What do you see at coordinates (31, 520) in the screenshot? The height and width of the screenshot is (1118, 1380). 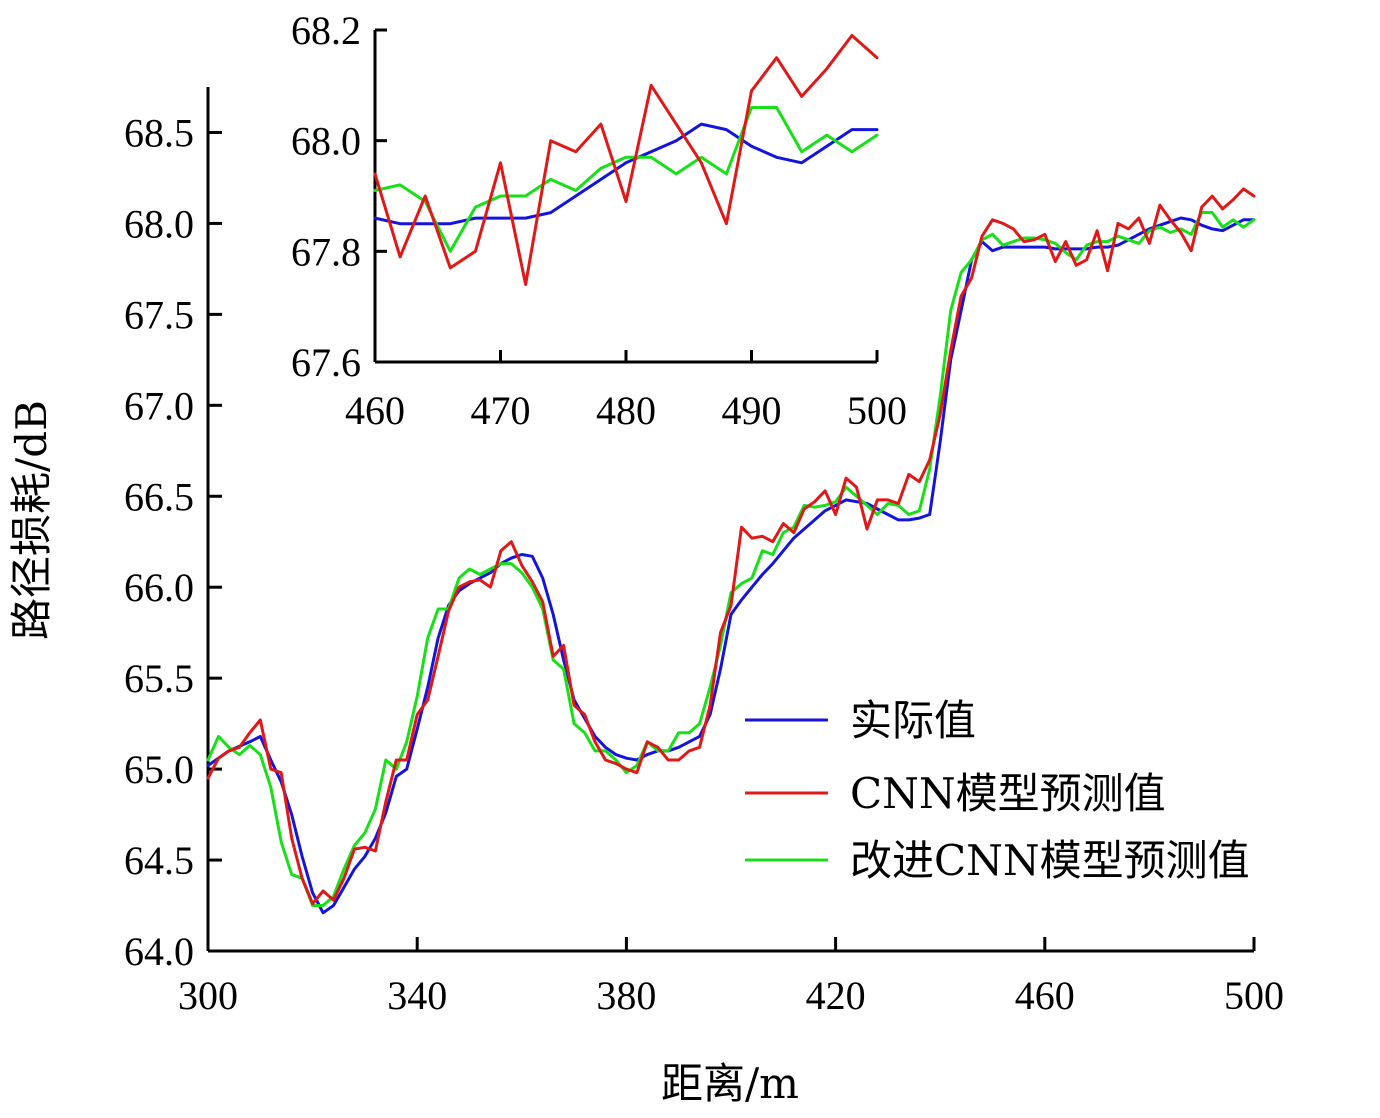 I see `y-axis-title: 路径损耗/dB` at bounding box center [31, 520].